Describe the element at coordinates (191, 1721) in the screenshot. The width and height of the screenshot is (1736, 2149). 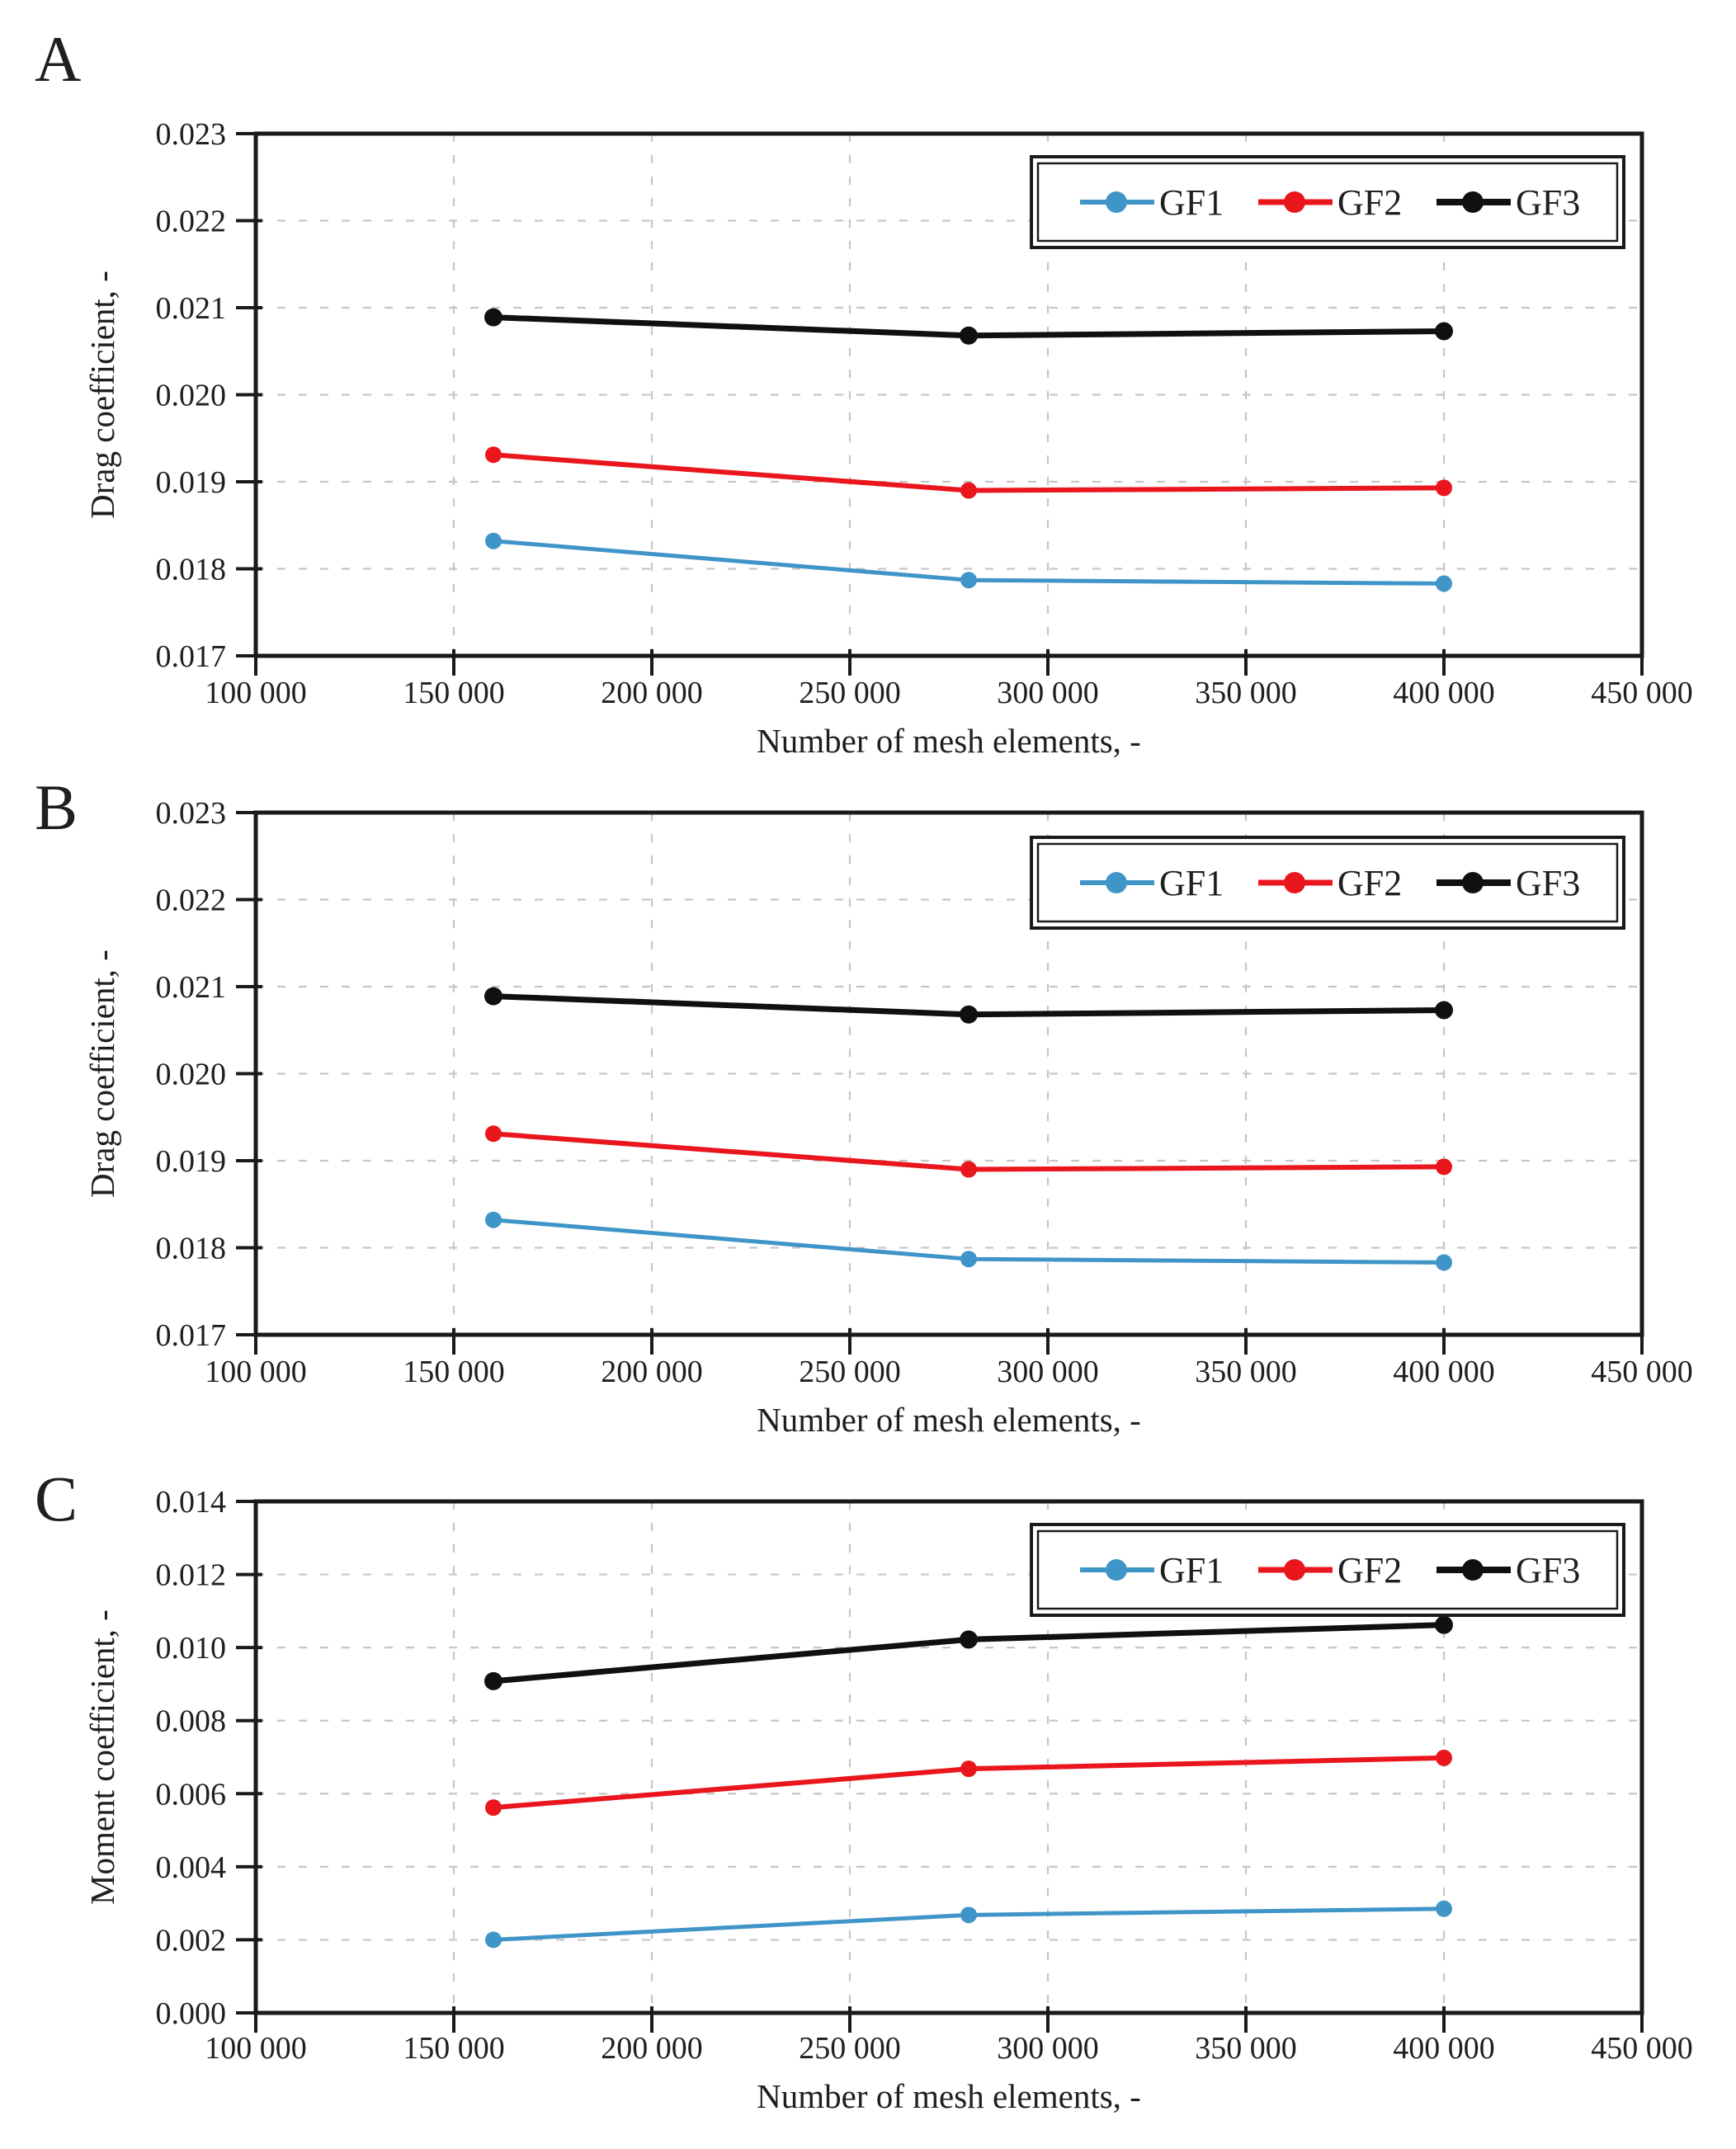
I see `y-tick-label: 0.008` at that location.